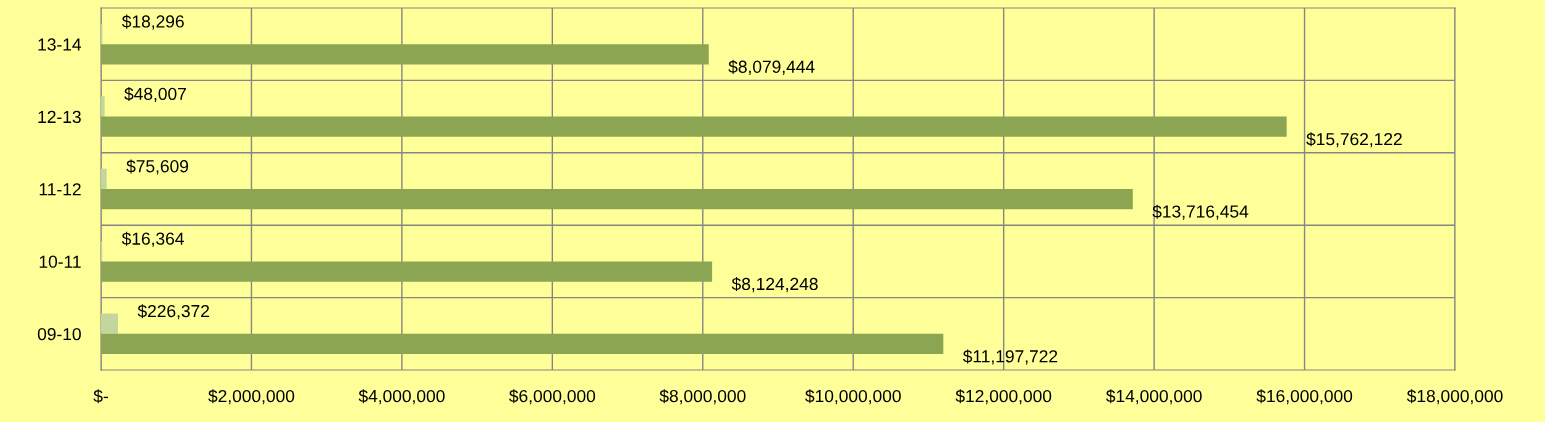 The height and width of the screenshot is (422, 1545). I want to click on x-tick-label: $2,000,000, so click(251, 397).